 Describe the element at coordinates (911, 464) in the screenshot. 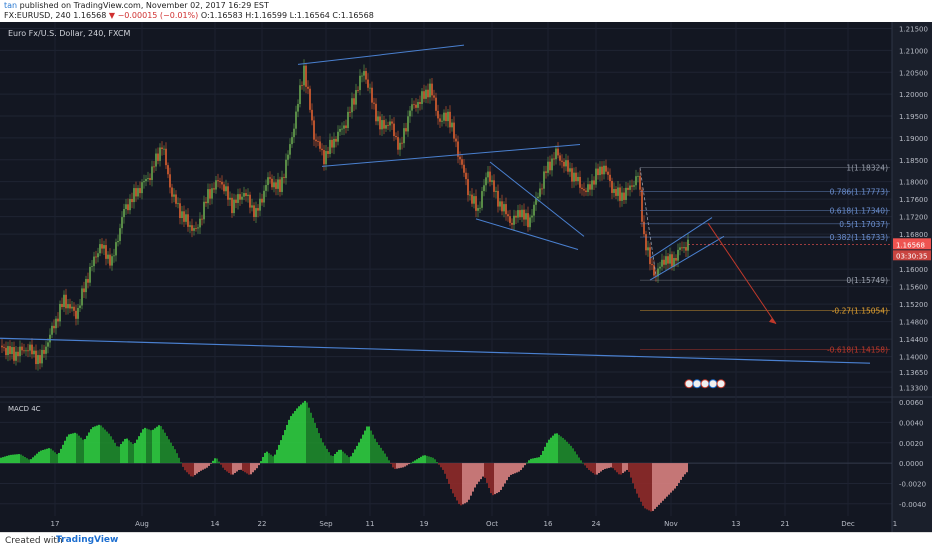

I see `macd-y-tick-label: 0.0000` at that location.